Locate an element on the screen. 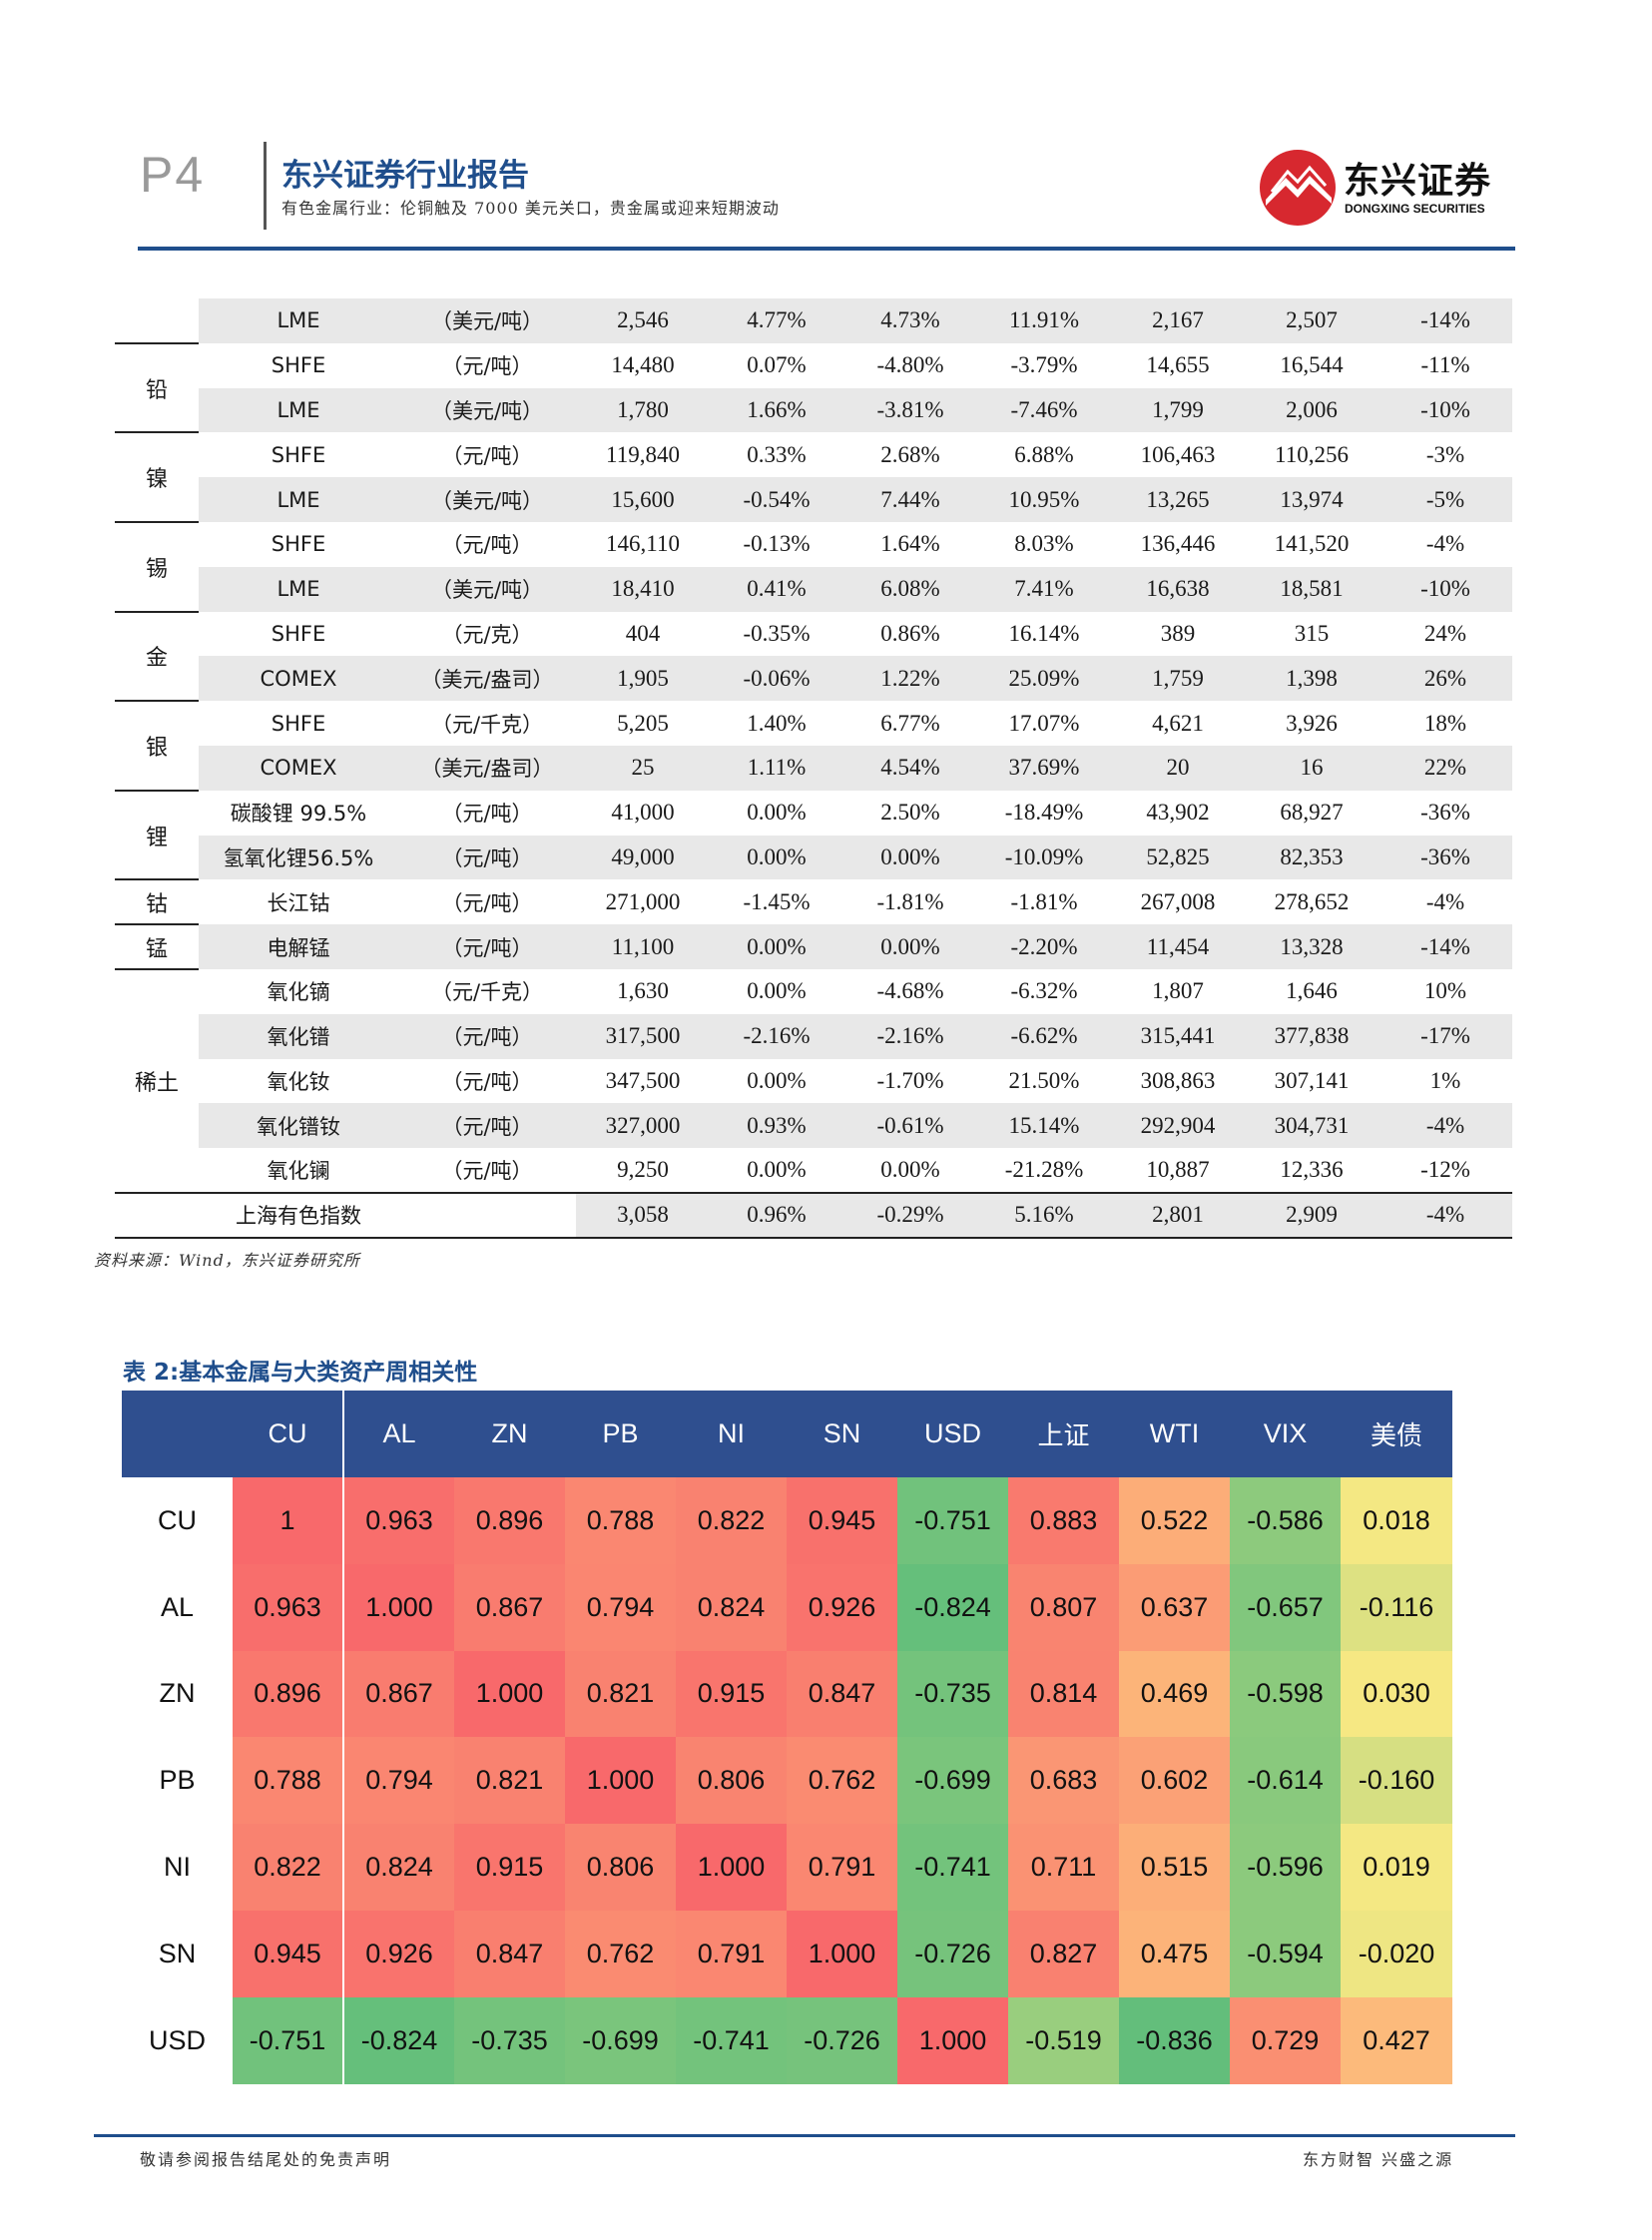  value-cell: 2,167 is located at coordinates (1178, 320).